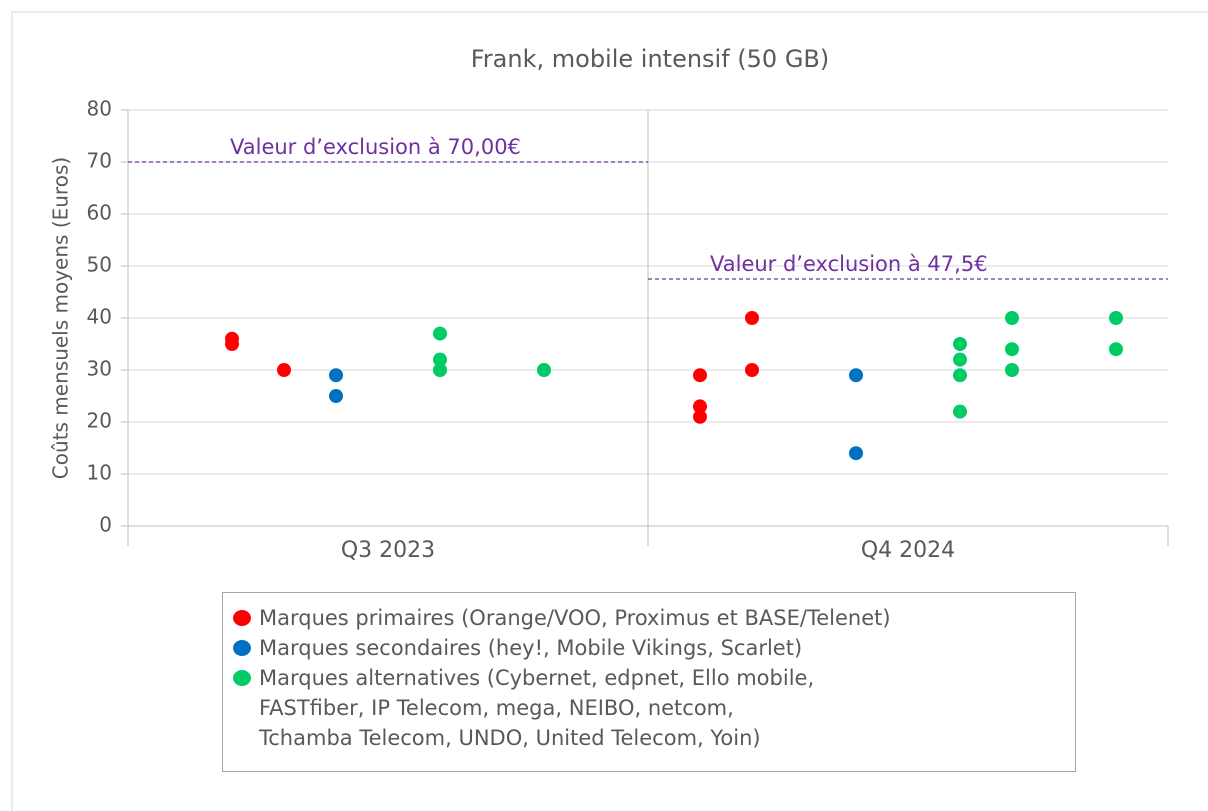 Image resolution: width=1208 pixels, height=811 pixels. What do you see at coordinates (375, 147) in the screenshot?
I see `annotation: Valeur d’exclusion à 70,00€` at bounding box center [375, 147].